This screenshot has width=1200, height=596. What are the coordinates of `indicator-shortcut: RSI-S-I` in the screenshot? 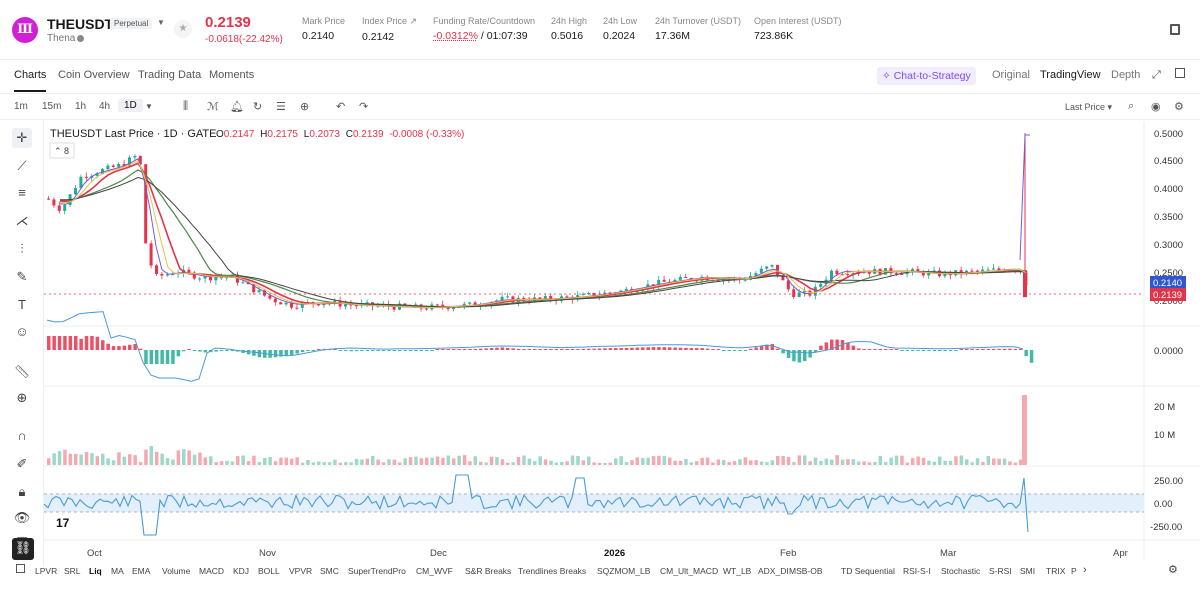 It's located at (917, 571).